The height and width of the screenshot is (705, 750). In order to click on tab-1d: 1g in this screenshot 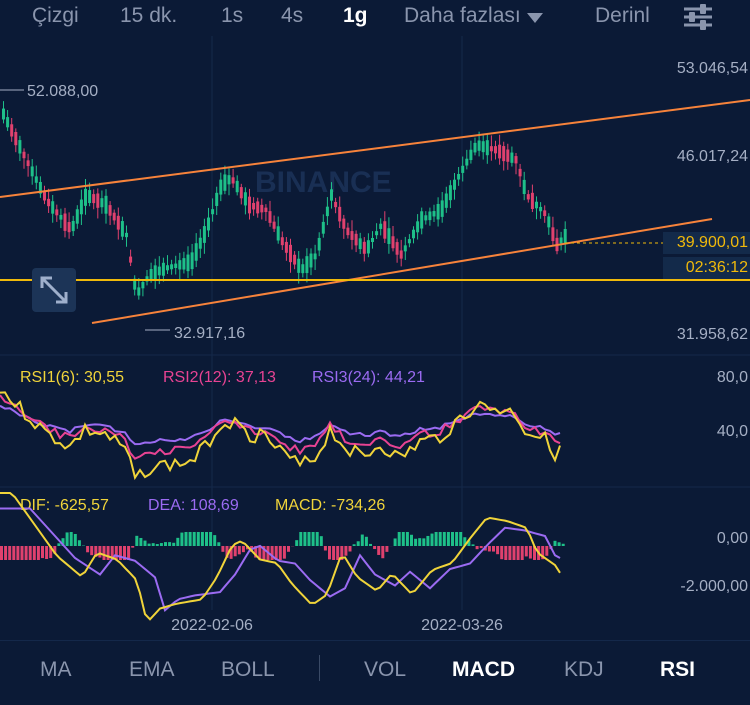, I will do `click(355, 15)`.